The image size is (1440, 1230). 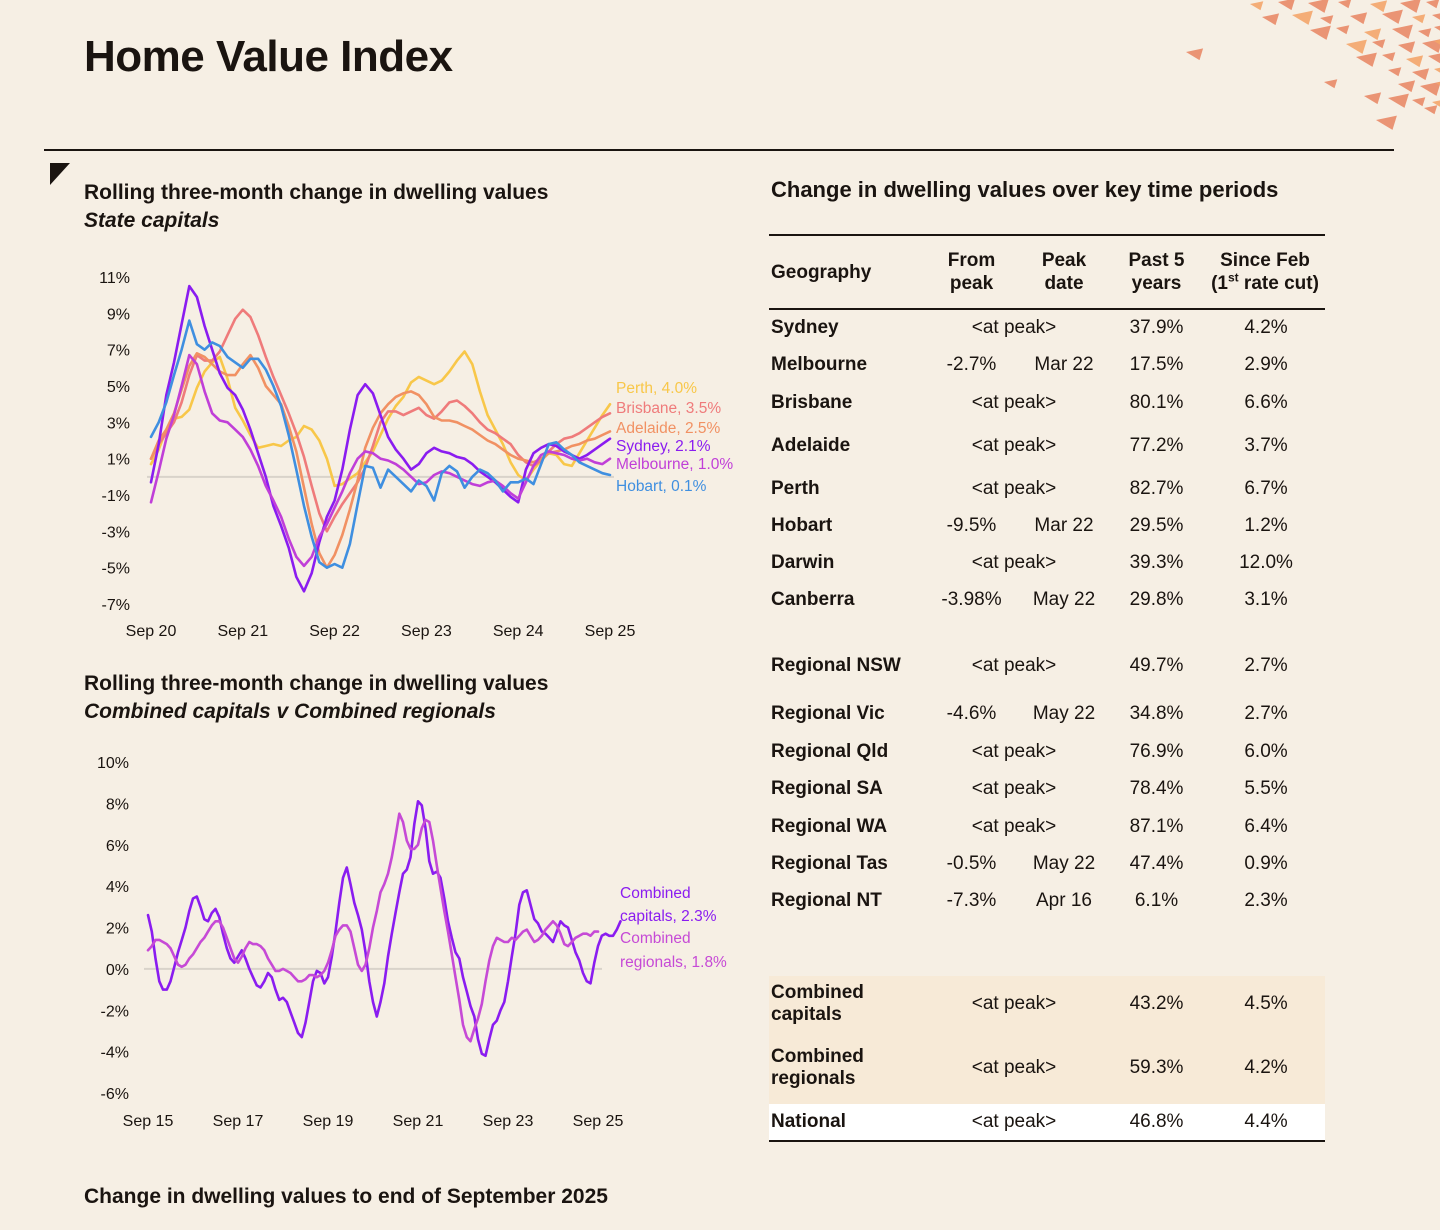 What do you see at coordinates (1266, 402) in the screenshot?
I see `cell-since-feb: 6.6%` at bounding box center [1266, 402].